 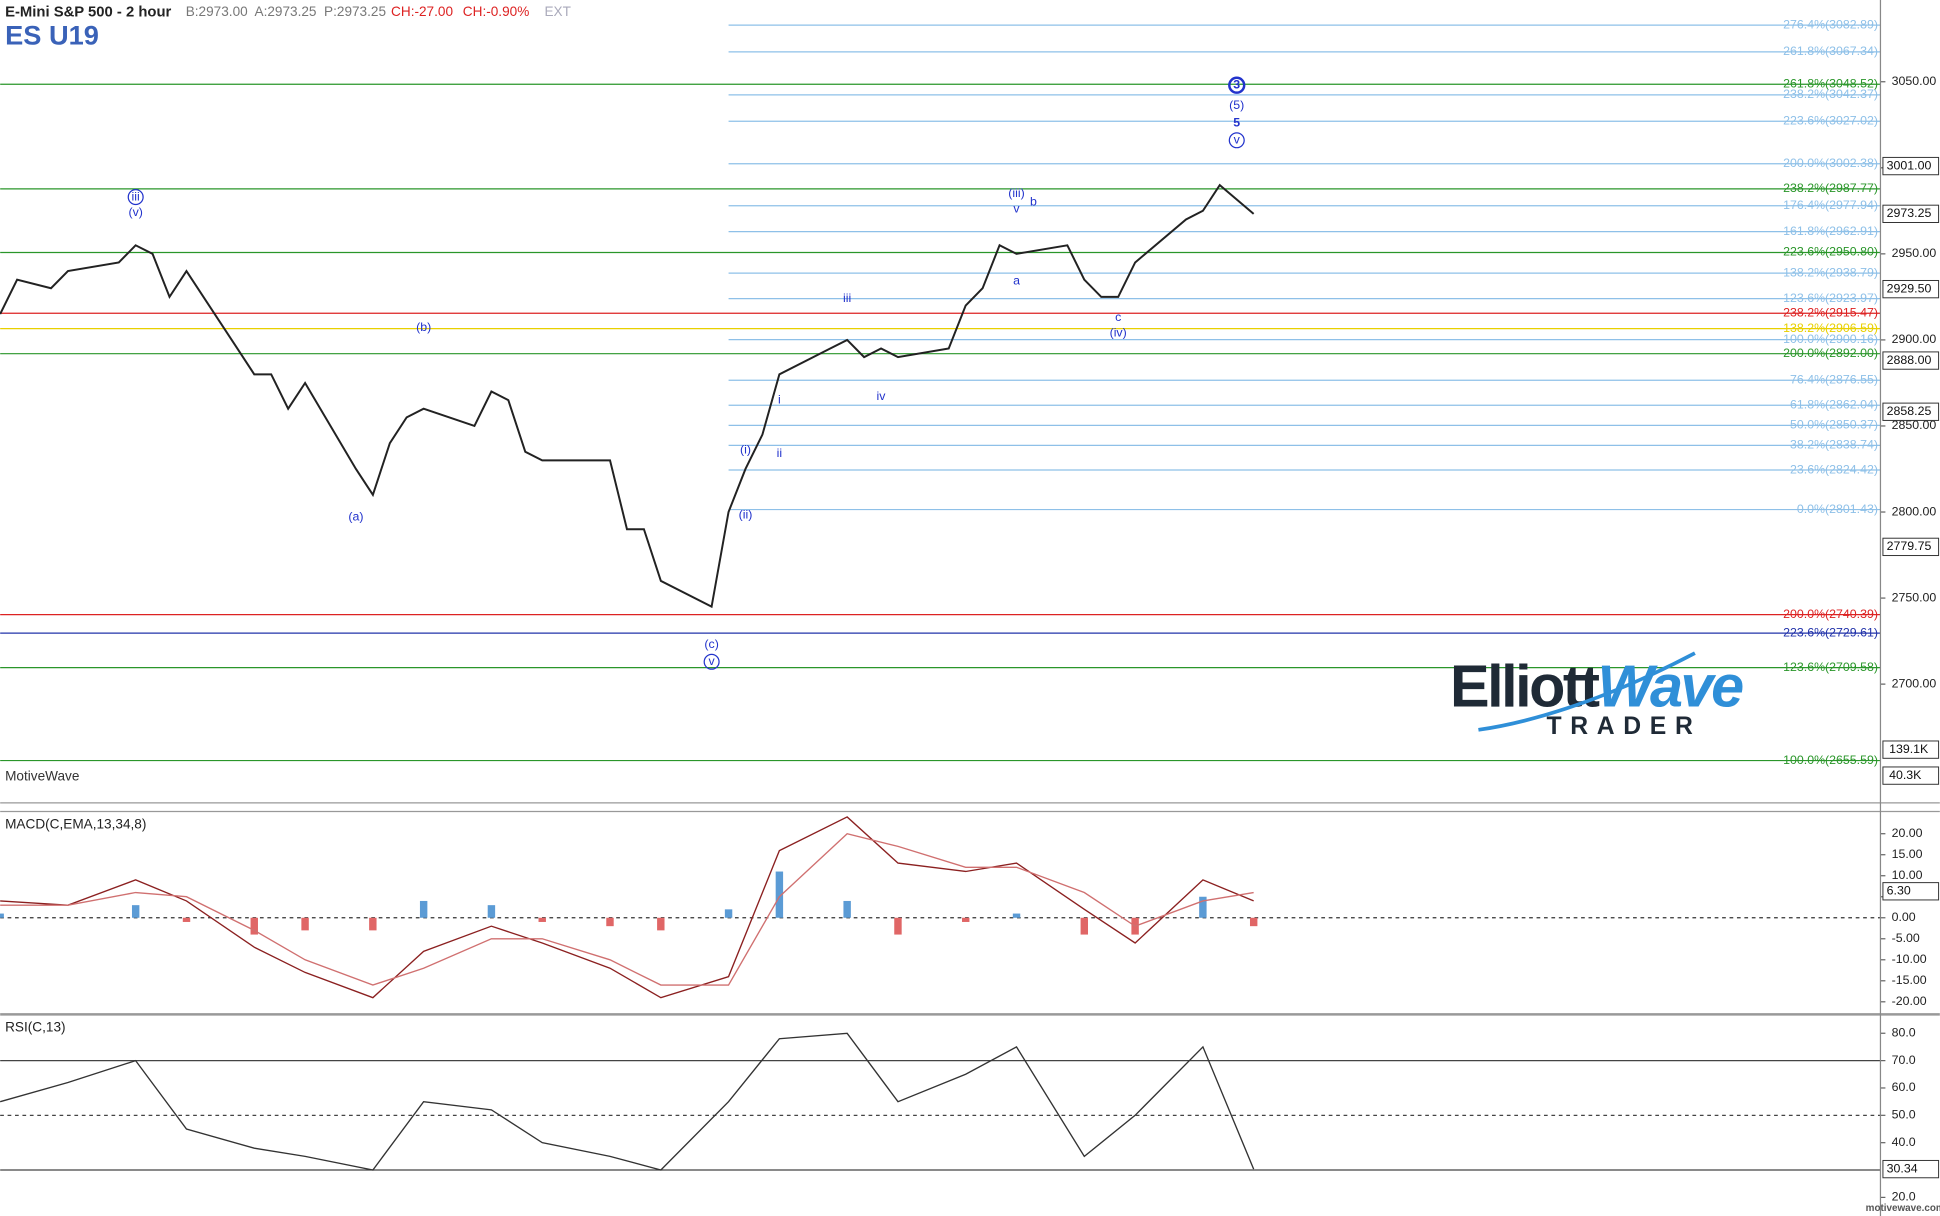 I want to click on fib-label: 0.0%(2801.43), so click(x=1837, y=509).